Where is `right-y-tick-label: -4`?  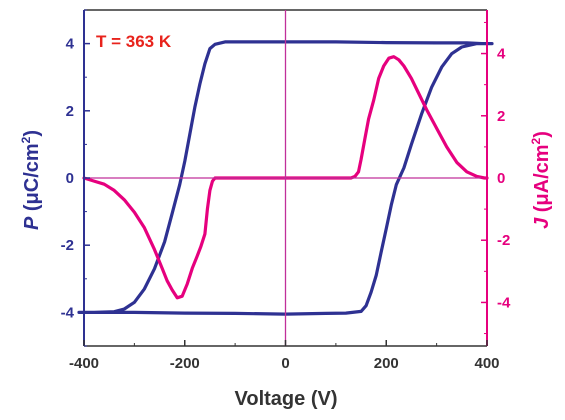
right-y-tick-label: -4 is located at coordinates (504, 302).